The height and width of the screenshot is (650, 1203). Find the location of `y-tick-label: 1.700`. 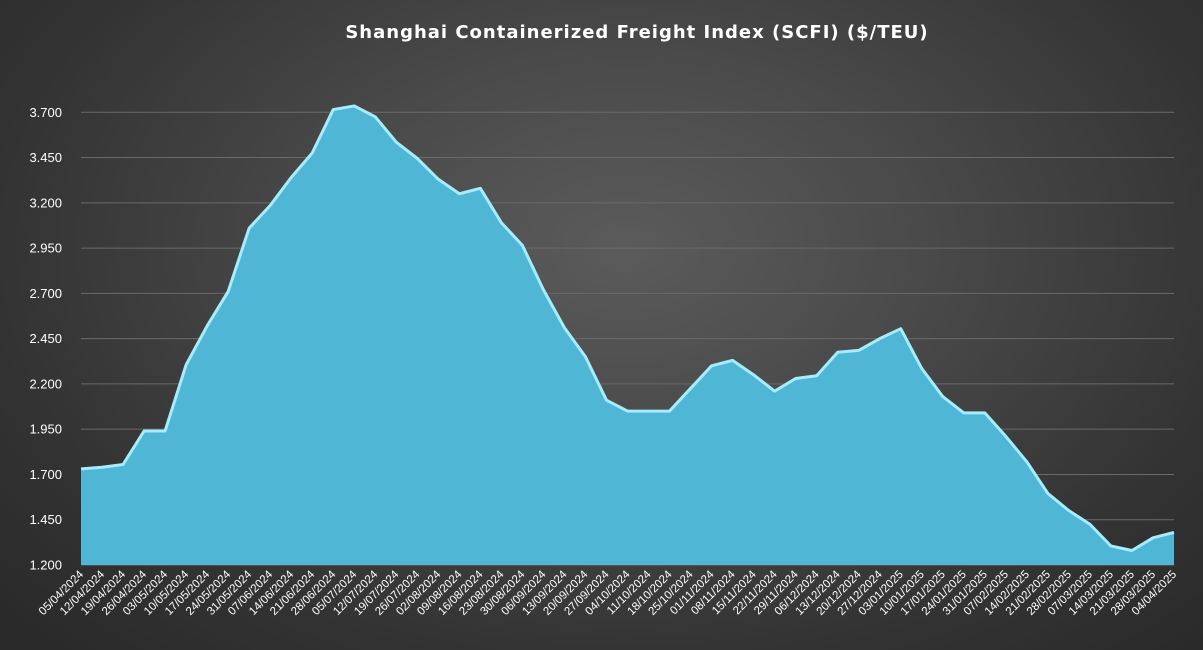

y-tick-label: 1.700 is located at coordinates (45, 474).